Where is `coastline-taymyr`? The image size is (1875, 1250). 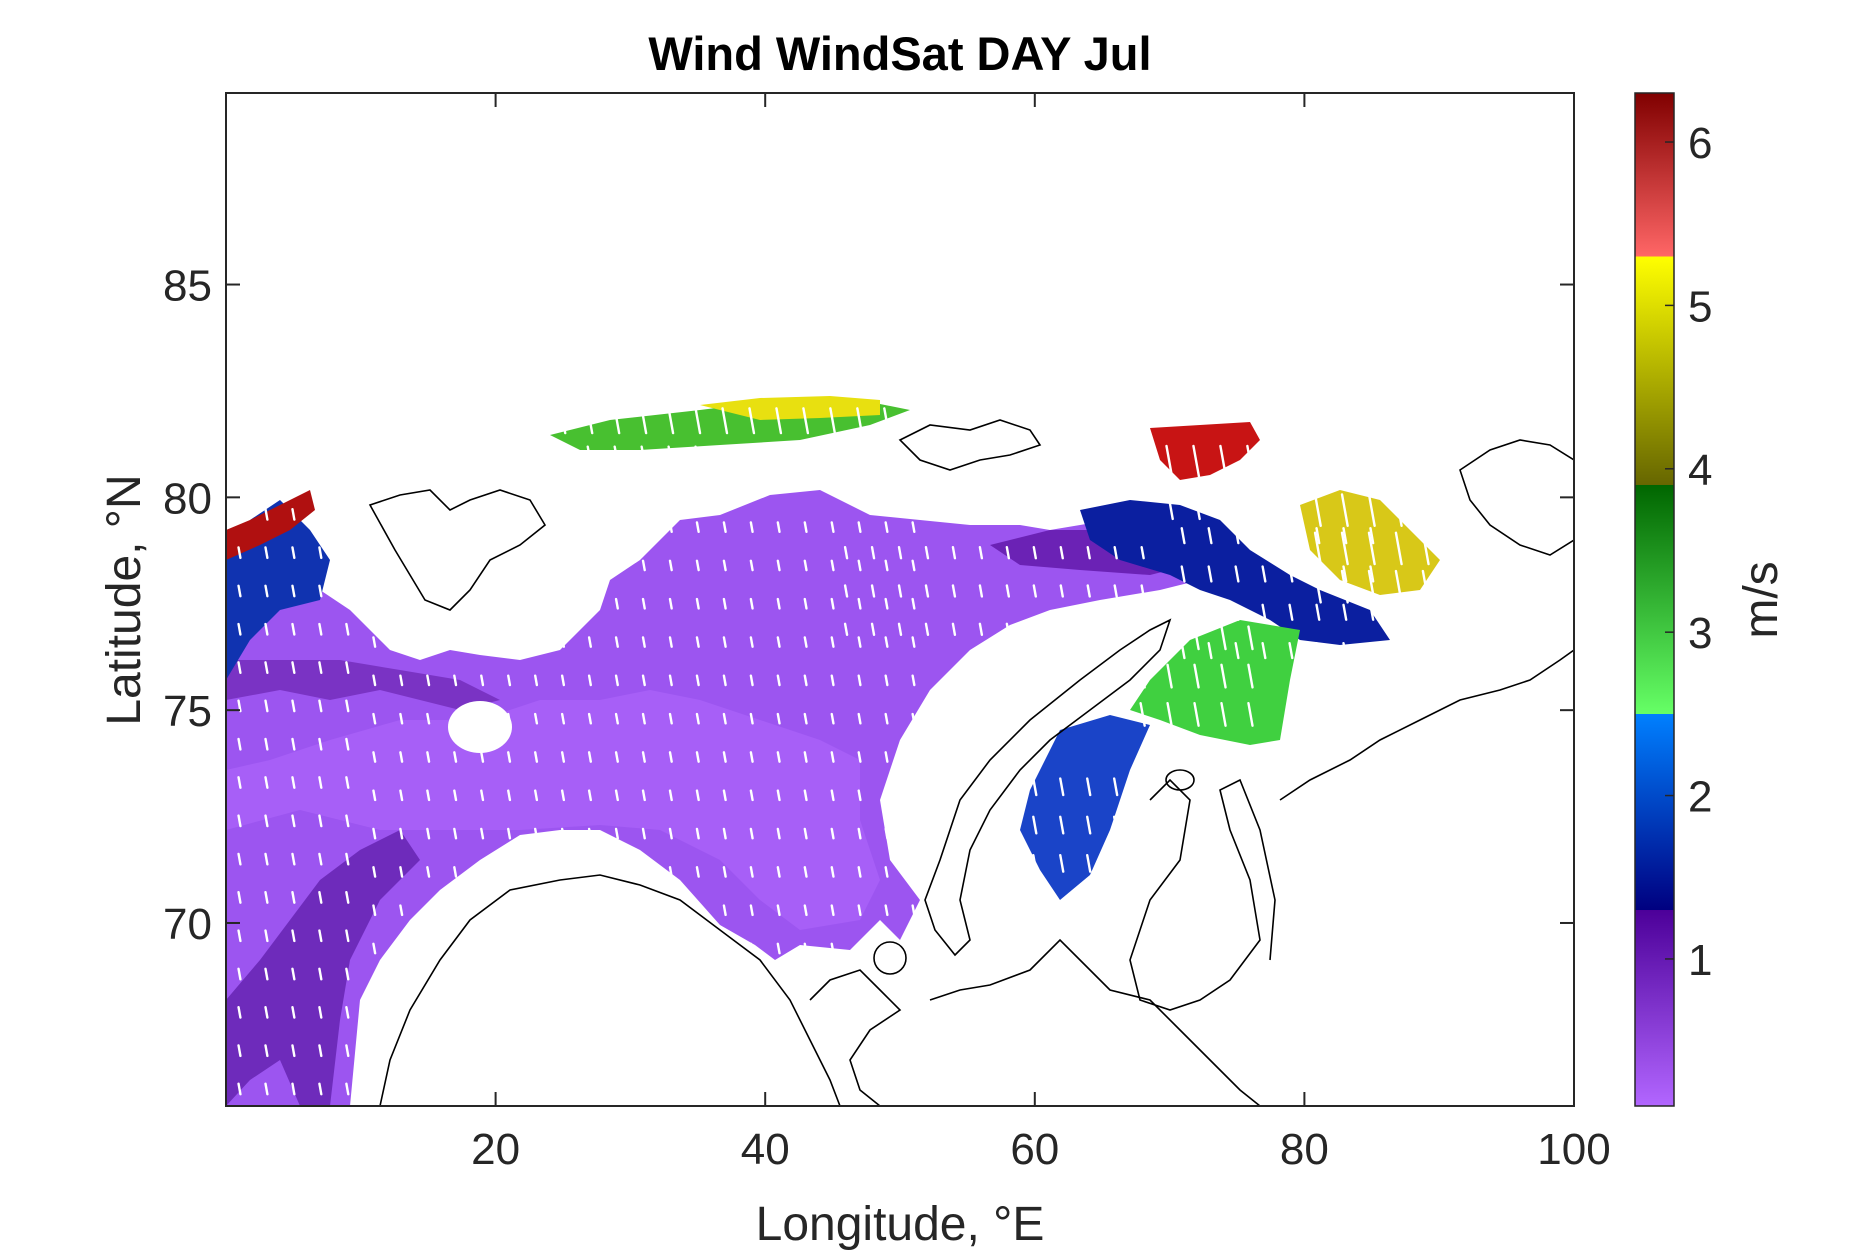
coastline-taymyr is located at coordinates (1426, 725).